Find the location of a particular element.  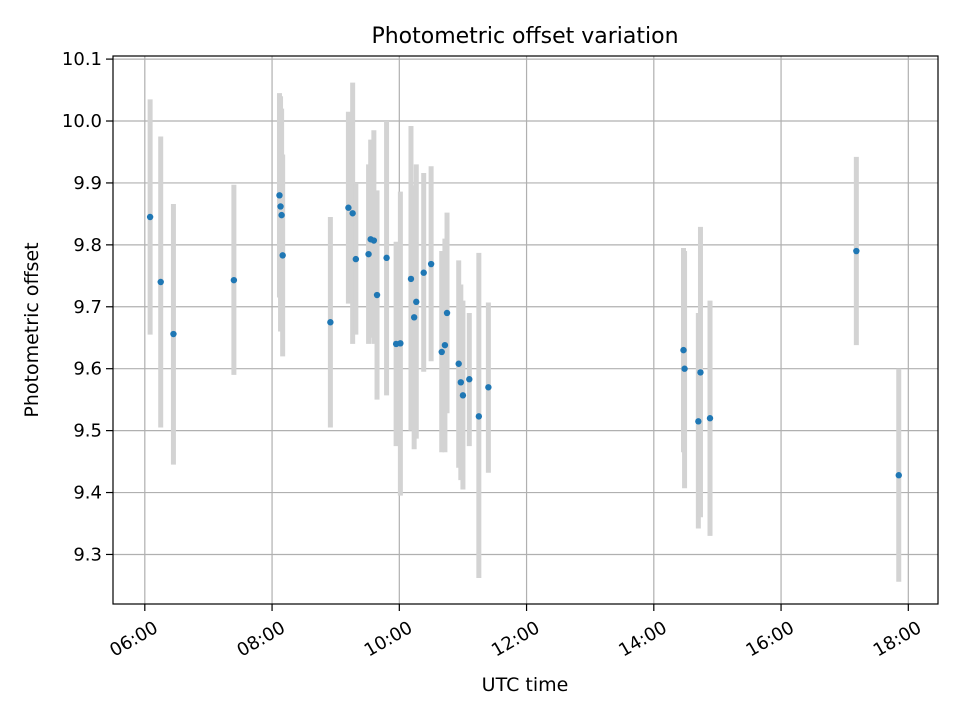

y-tick-label: 9.7 is located at coordinates (87, 307).